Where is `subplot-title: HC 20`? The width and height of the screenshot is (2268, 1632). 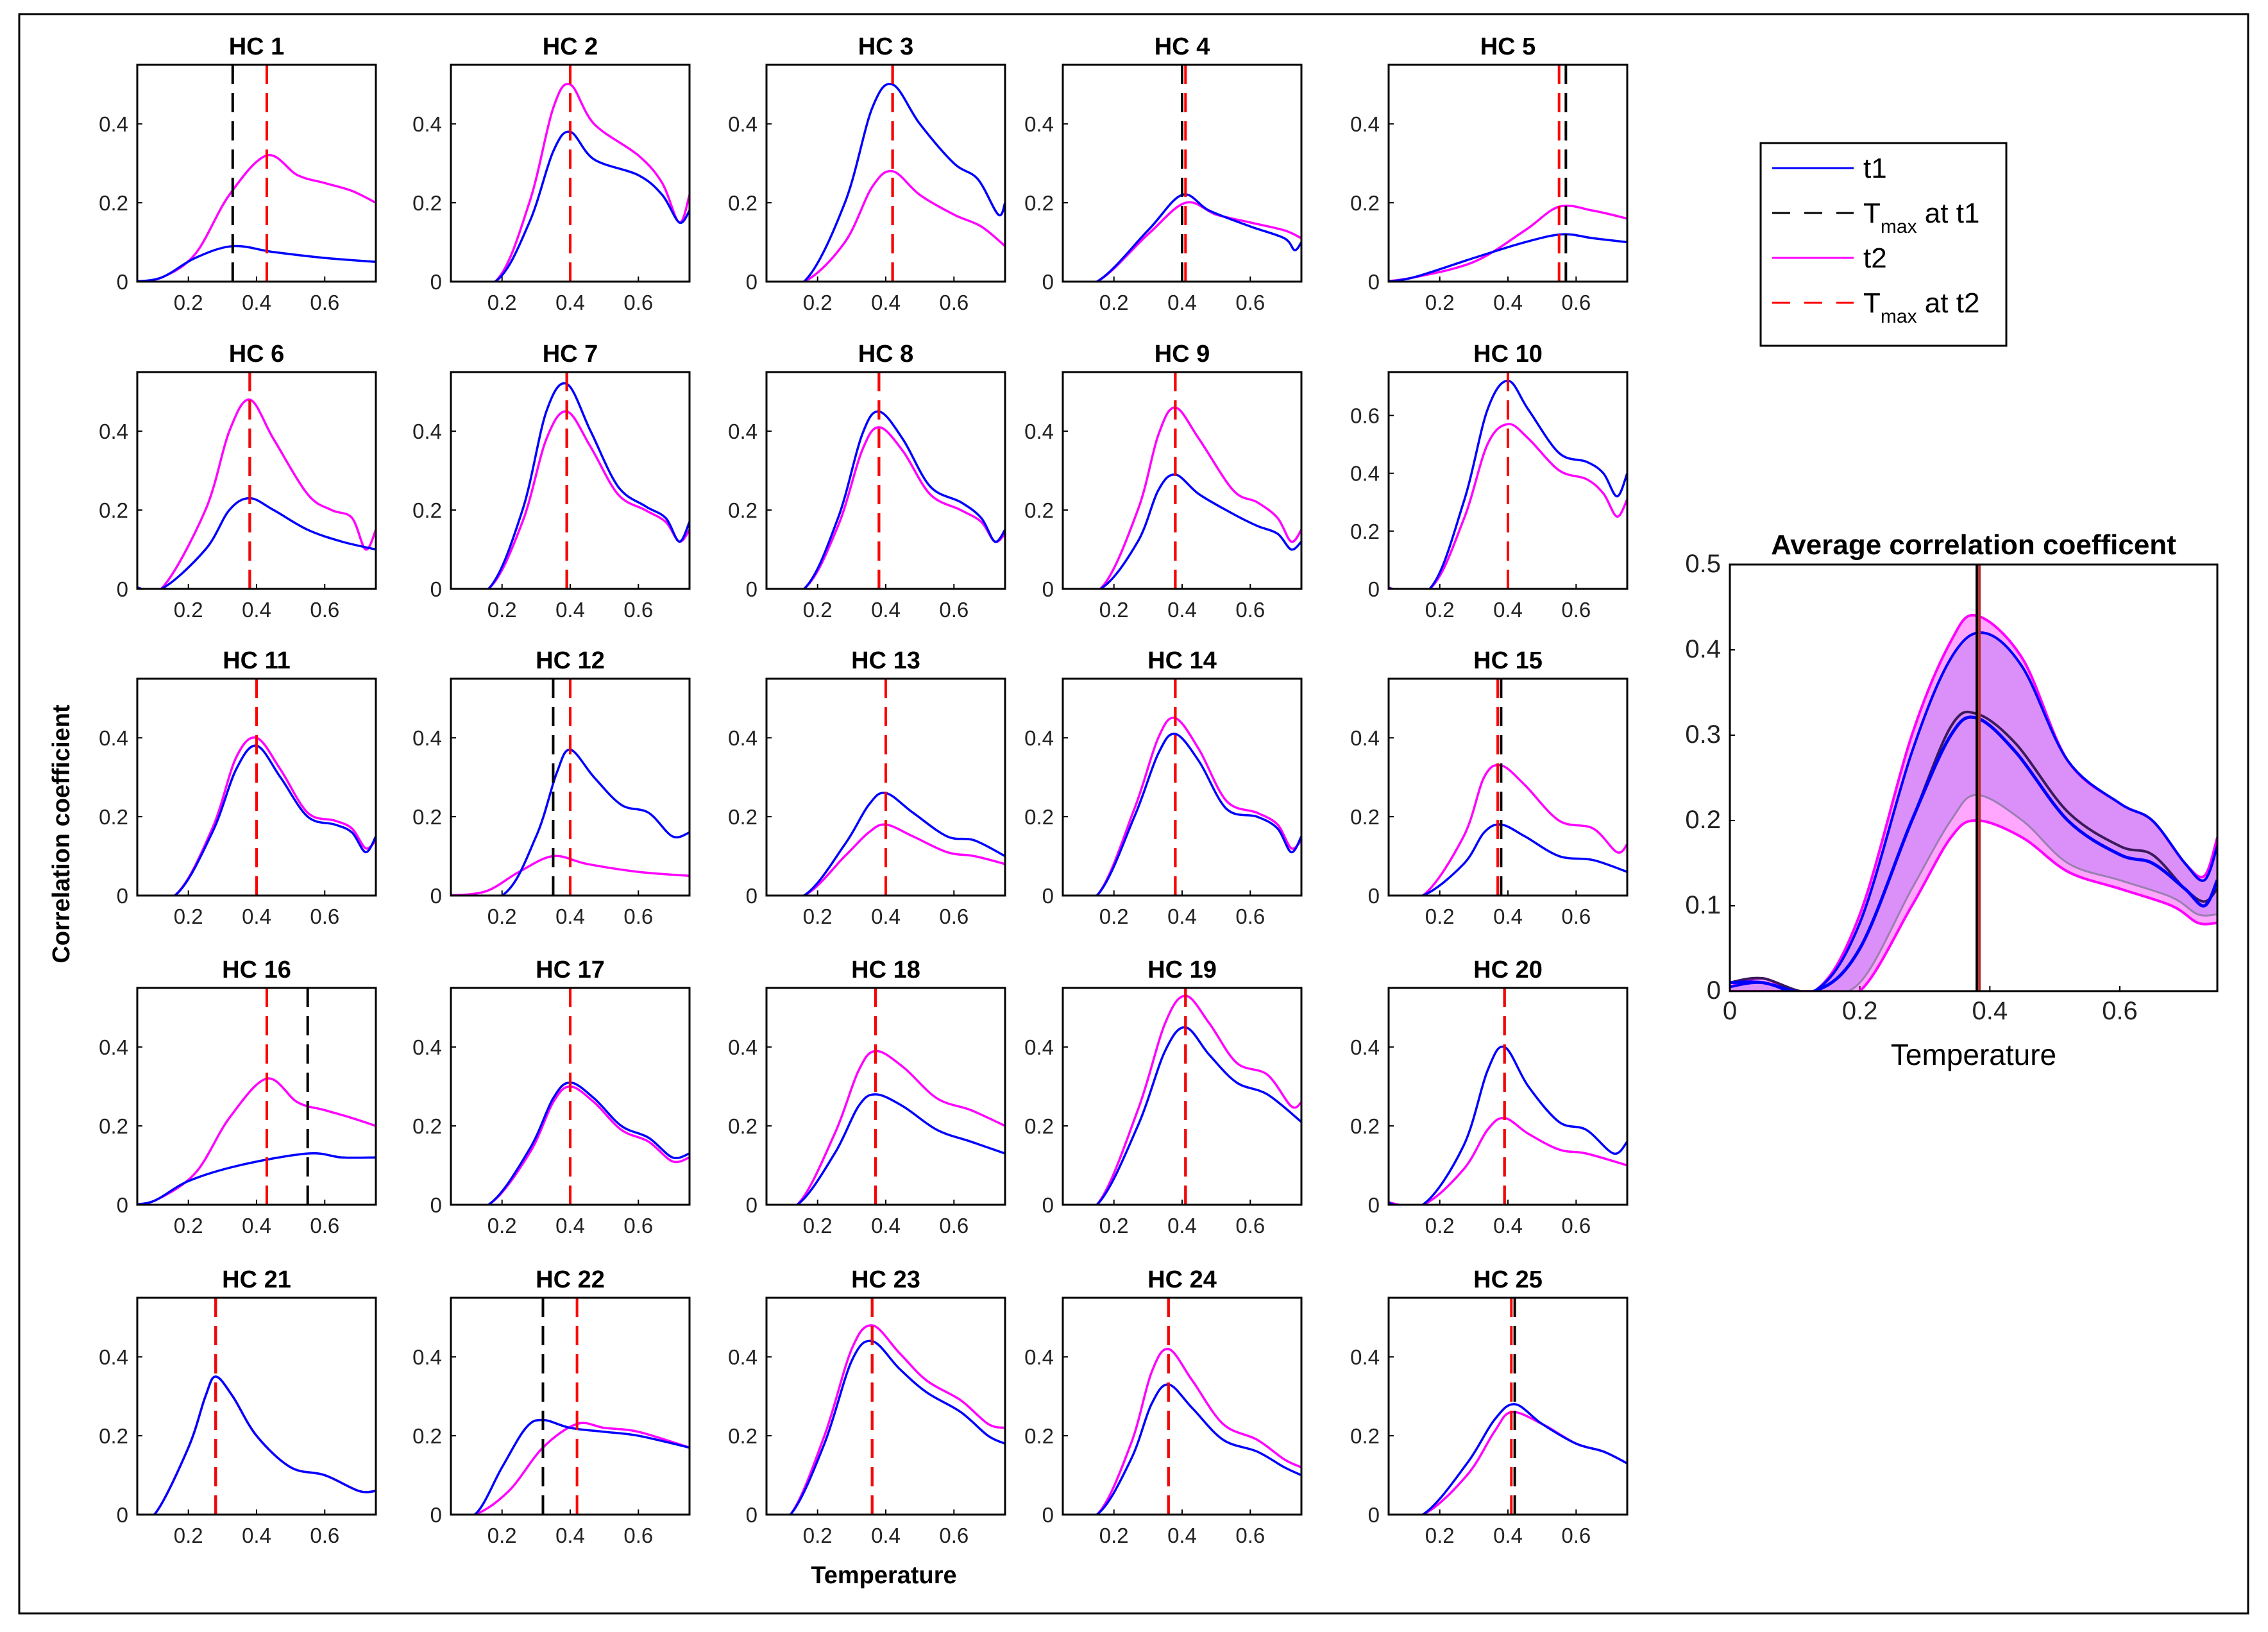 subplot-title: HC 20 is located at coordinates (1508, 969).